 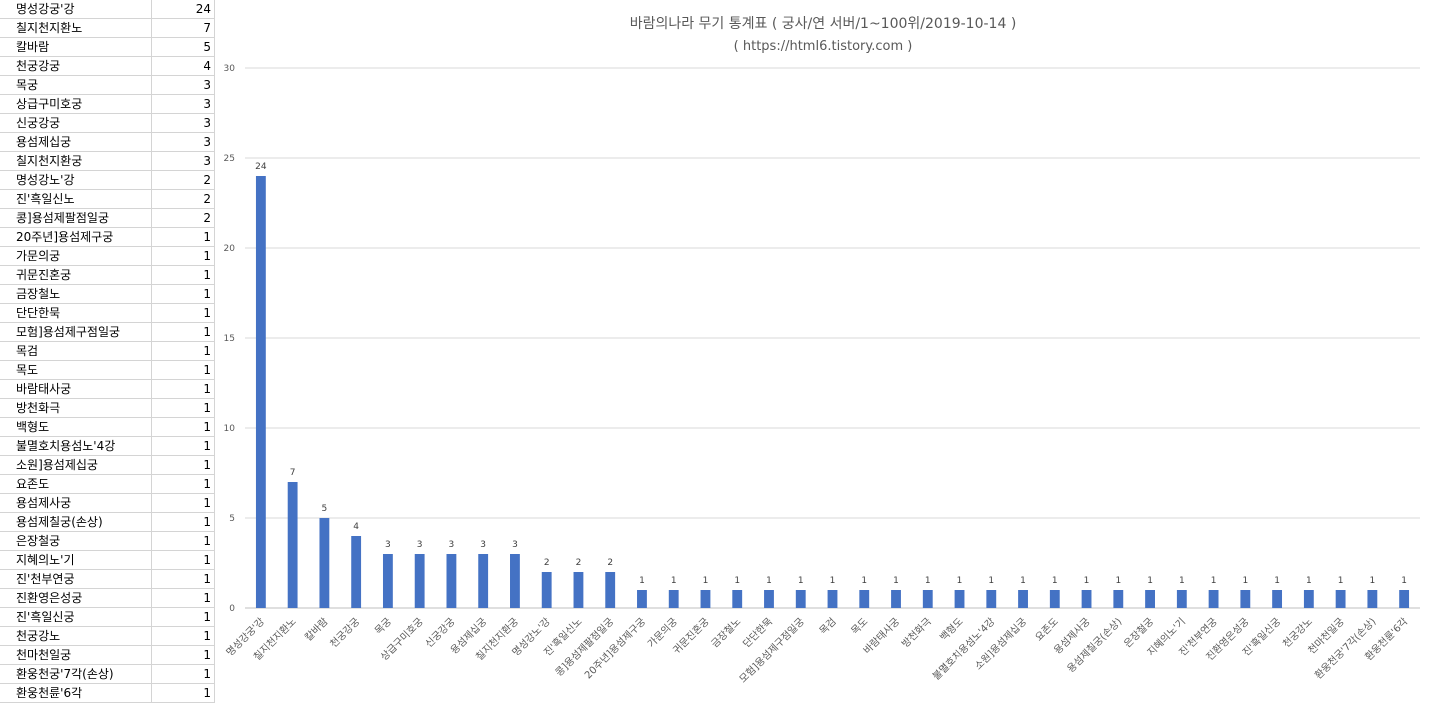 What do you see at coordinates (38, 408) in the screenshot?
I see `weapon-name-cell: 방천화극` at bounding box center [38, 408].